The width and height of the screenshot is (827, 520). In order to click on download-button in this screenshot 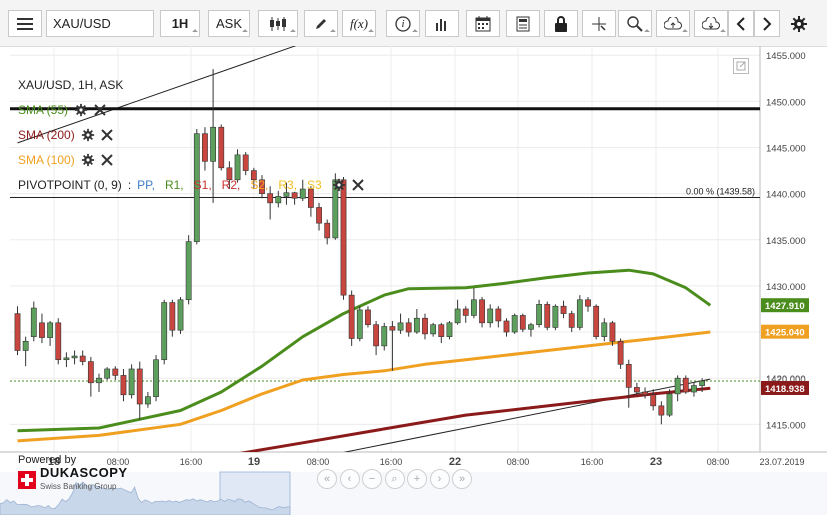, I will do `click(711, 23)`.